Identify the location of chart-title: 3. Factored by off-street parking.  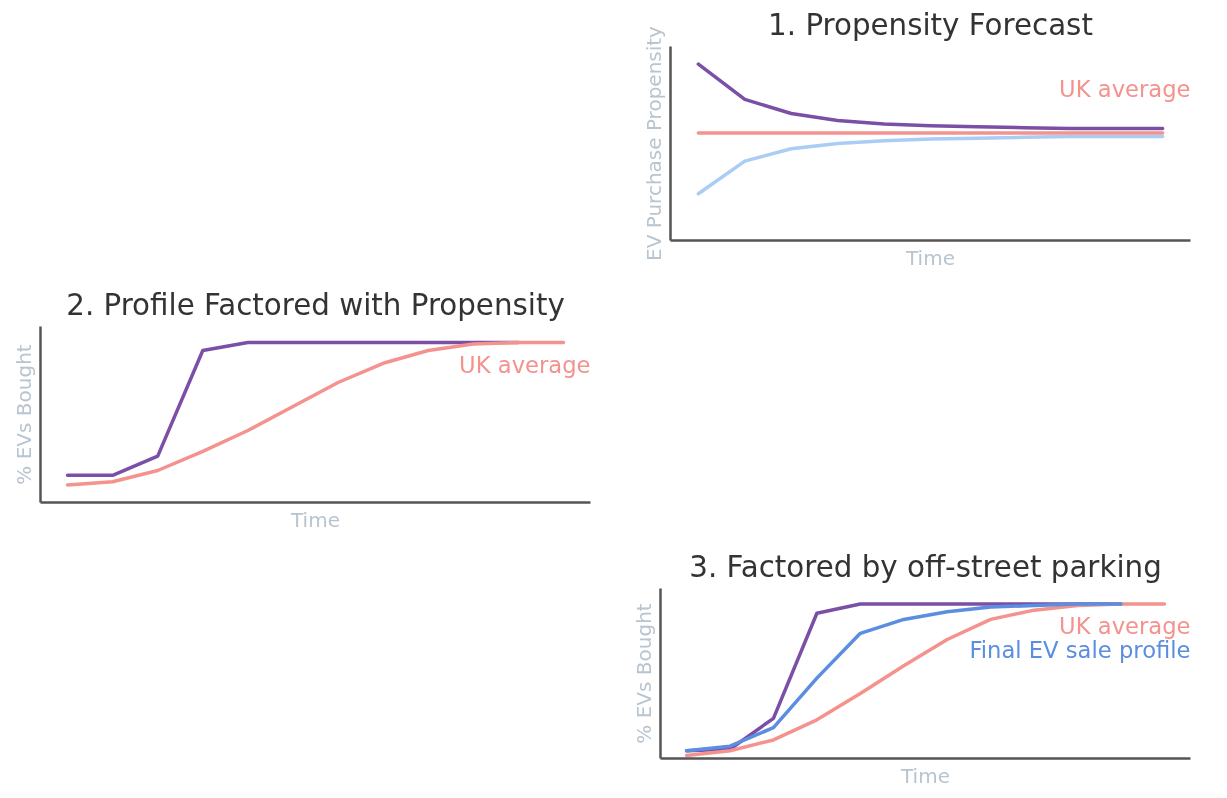
(925, 566).